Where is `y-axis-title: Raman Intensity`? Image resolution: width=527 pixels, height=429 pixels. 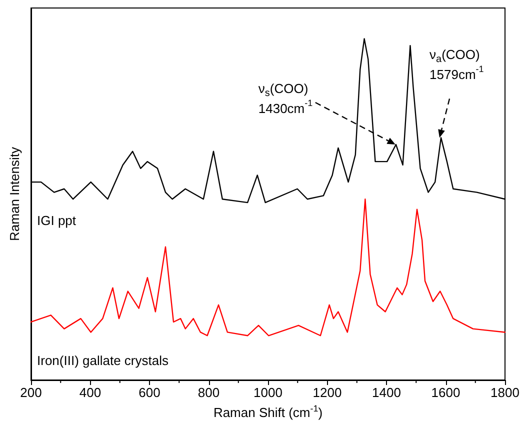 y-axis-title: Raman Intensity is located at coordinates (14, 193).